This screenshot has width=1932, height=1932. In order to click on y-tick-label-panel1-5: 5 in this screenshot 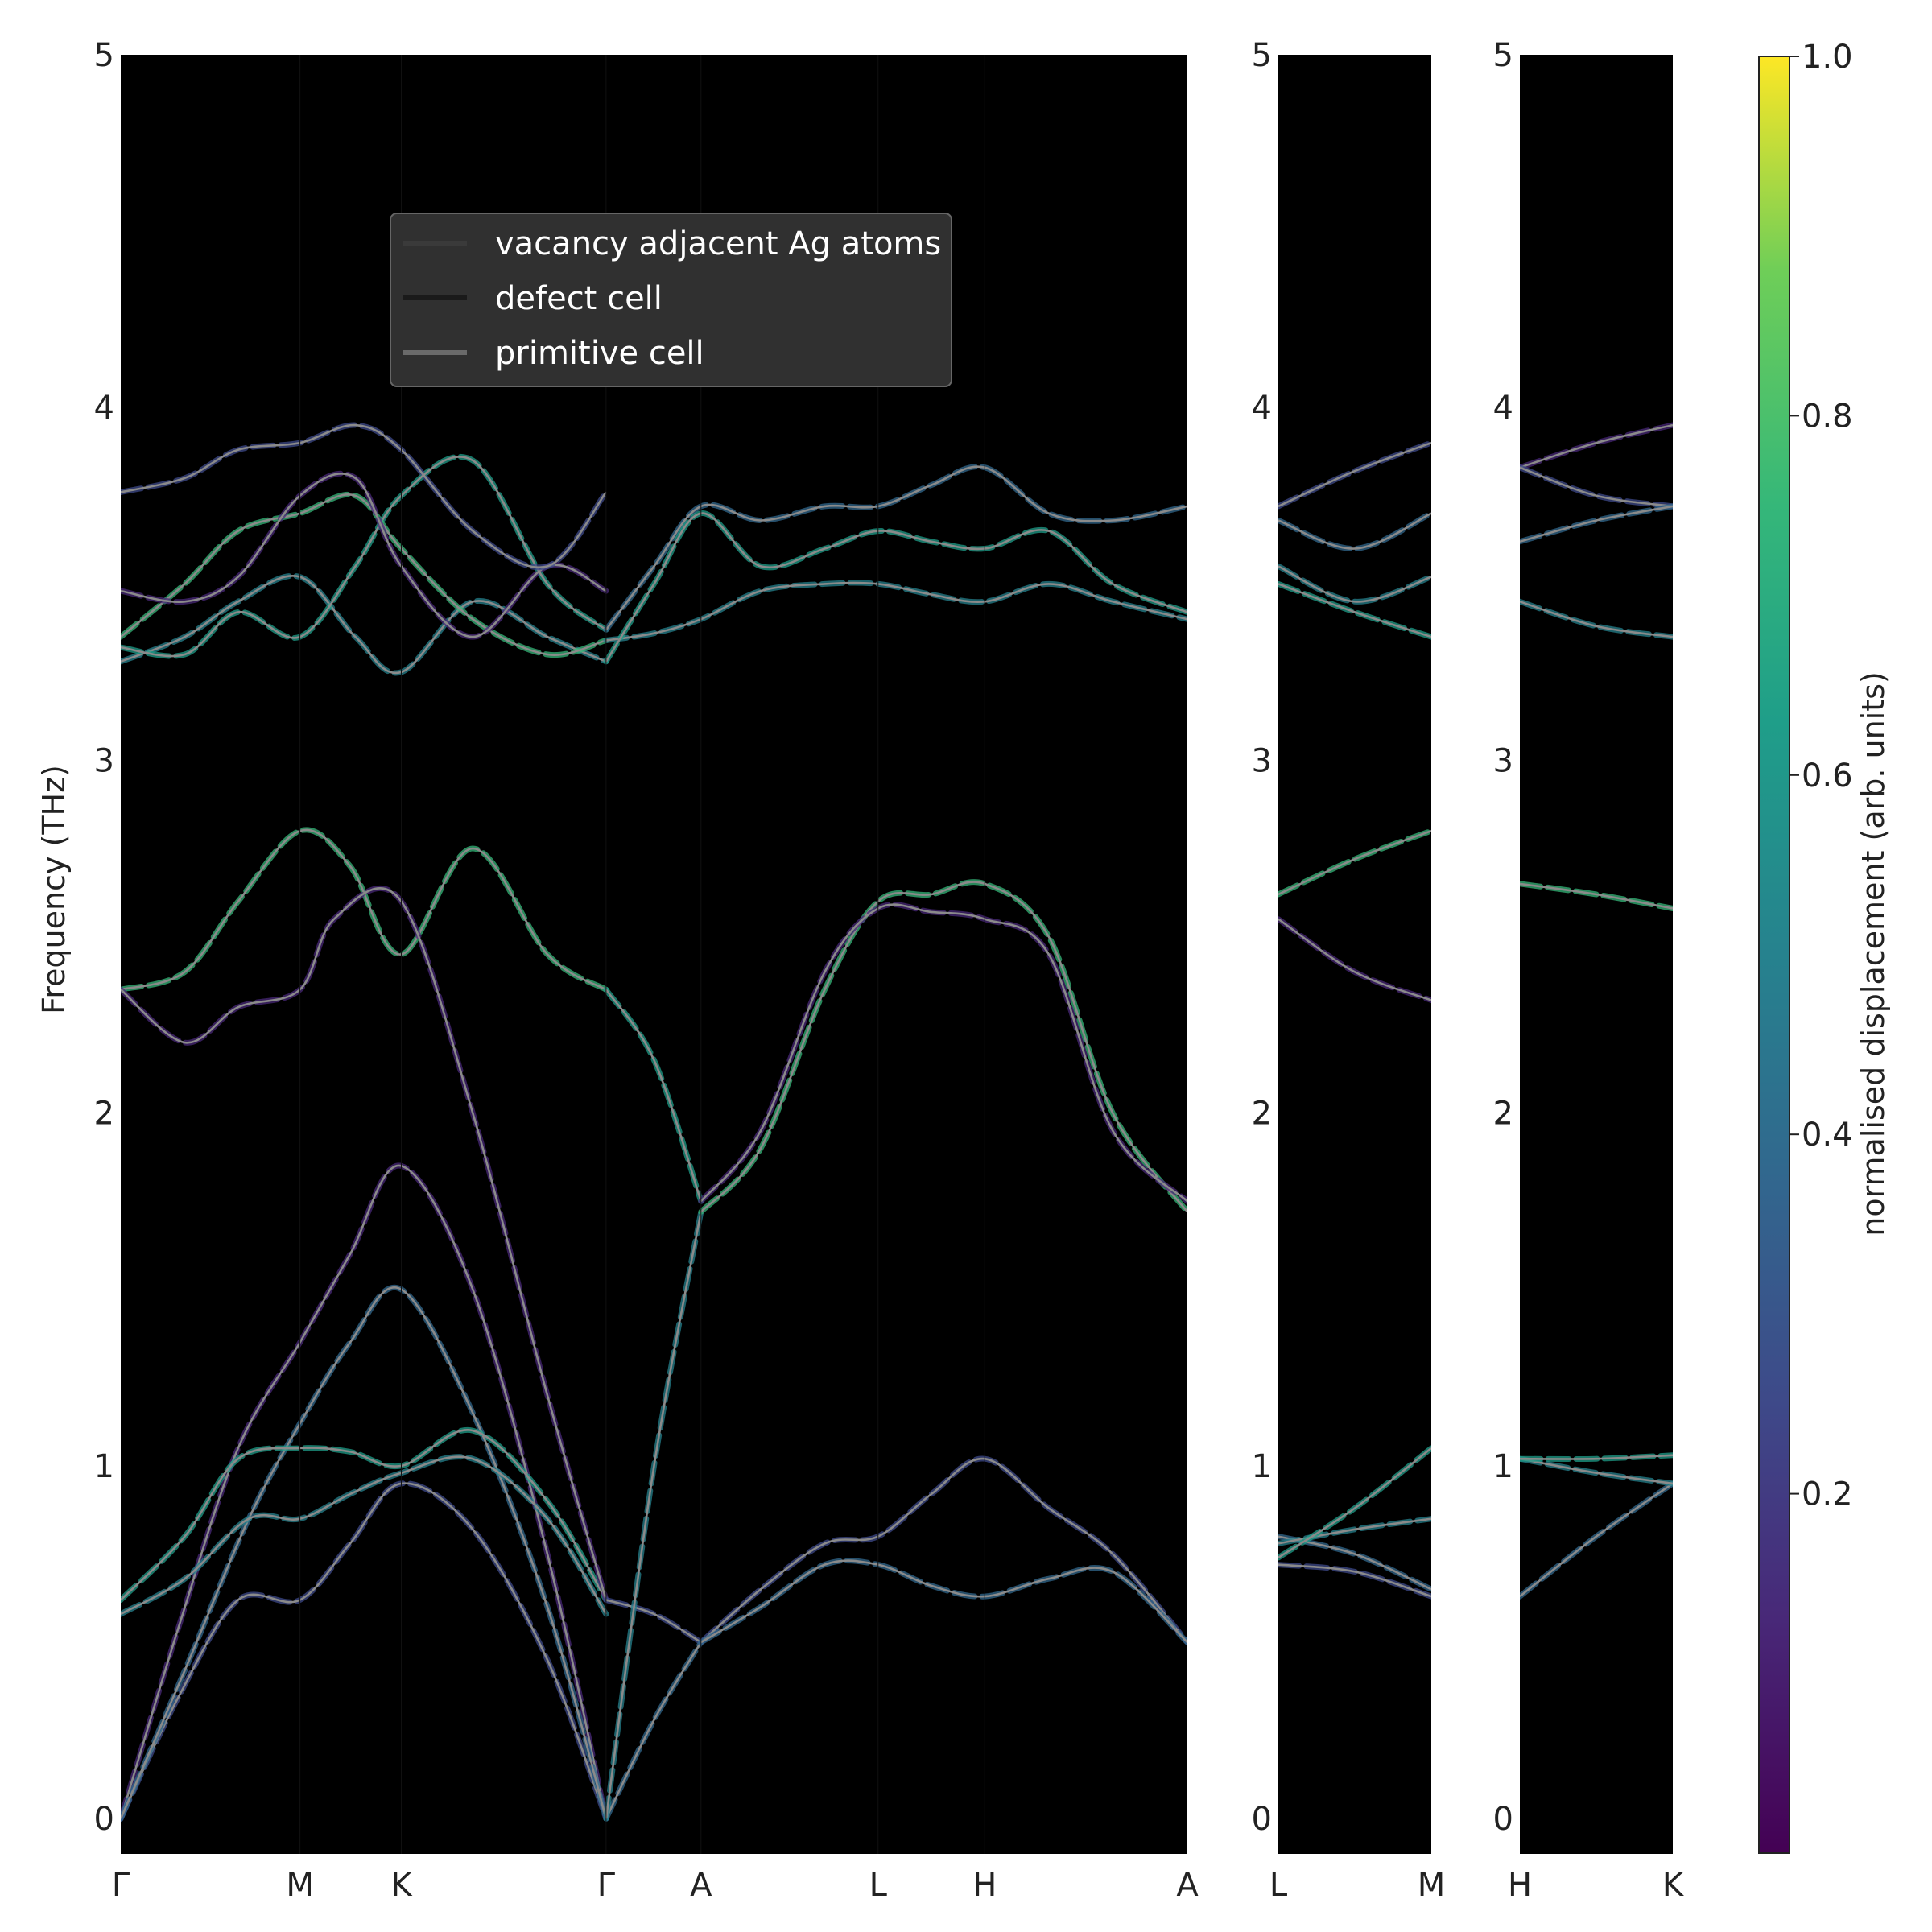, I will do `click(104, 55)`.